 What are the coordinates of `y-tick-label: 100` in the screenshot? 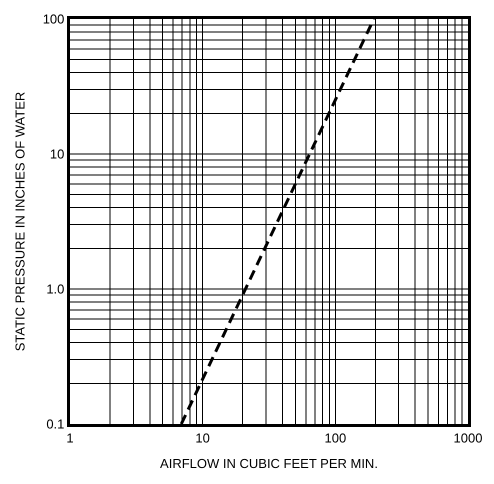 It's located at (53, 19).